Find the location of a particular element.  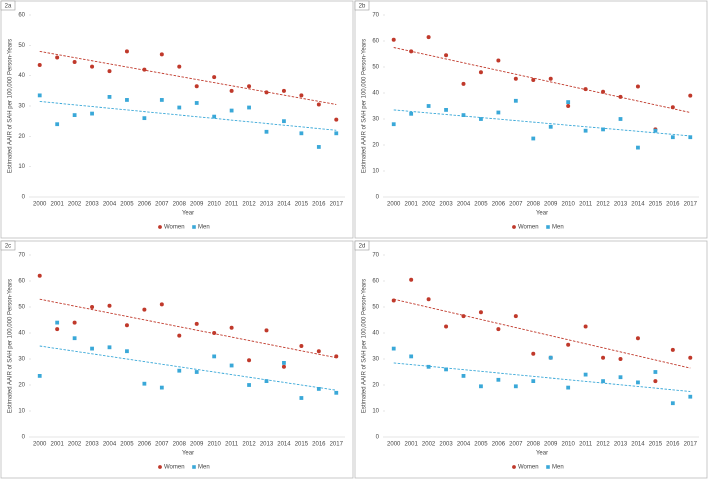

x-tick-label: 2008 is located at coordinates (180, 205).